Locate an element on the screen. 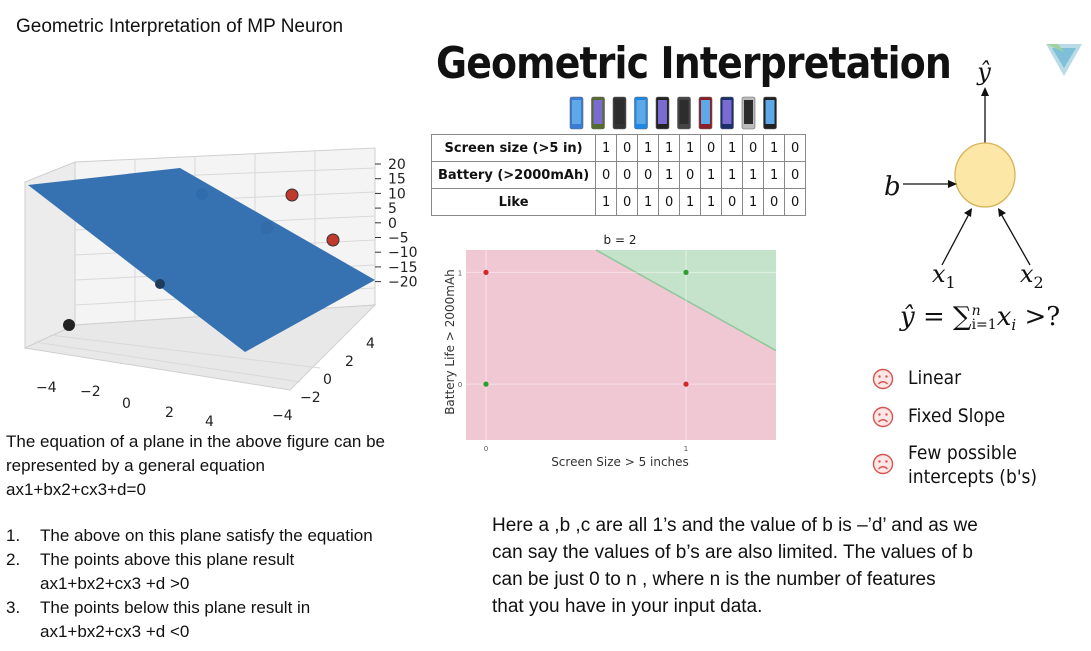 The width and height of the screenshot is (1091, 651). formula-tail: >? is located at coordinates (1038, 317).